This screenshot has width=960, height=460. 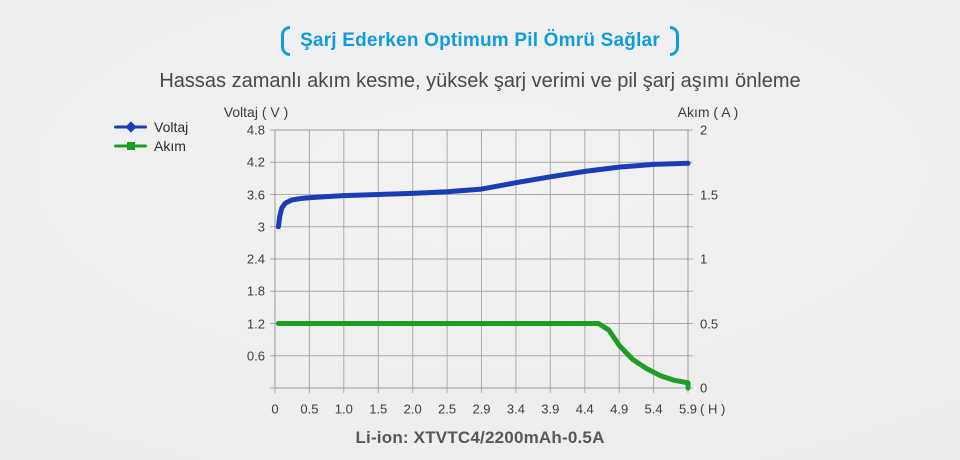 What do you see at coordinates (151, 146) in the screenshot?
I see `legend-item-current: Akım` at bounding box center [151, 146].